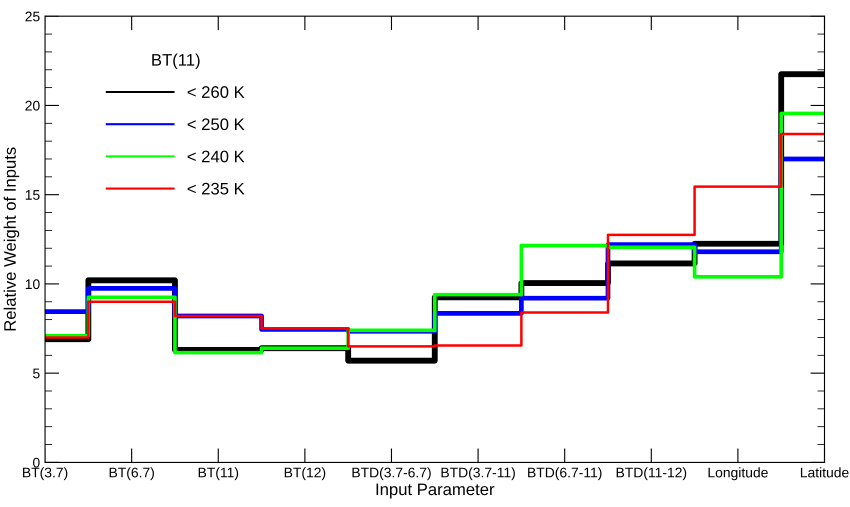 The height and width of the screenshot is (507, 850). I want to click on x-tick-label: BT(3.7), so click(45, 473).